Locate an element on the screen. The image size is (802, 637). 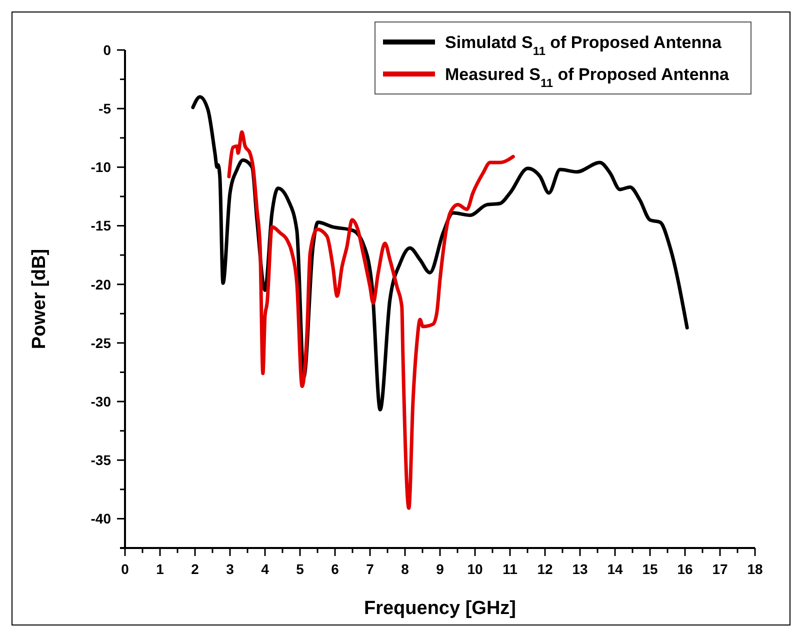
y-tick-label: -15 is located at coordinates (101, 226).